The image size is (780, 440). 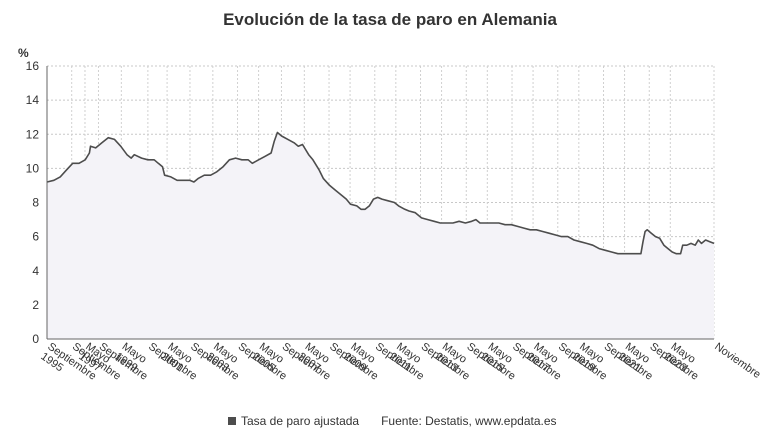 What do you see at coordinates (33, 100) in the screenshot?
I see `y-tick-label: 14` at bounding box center [33, 100].